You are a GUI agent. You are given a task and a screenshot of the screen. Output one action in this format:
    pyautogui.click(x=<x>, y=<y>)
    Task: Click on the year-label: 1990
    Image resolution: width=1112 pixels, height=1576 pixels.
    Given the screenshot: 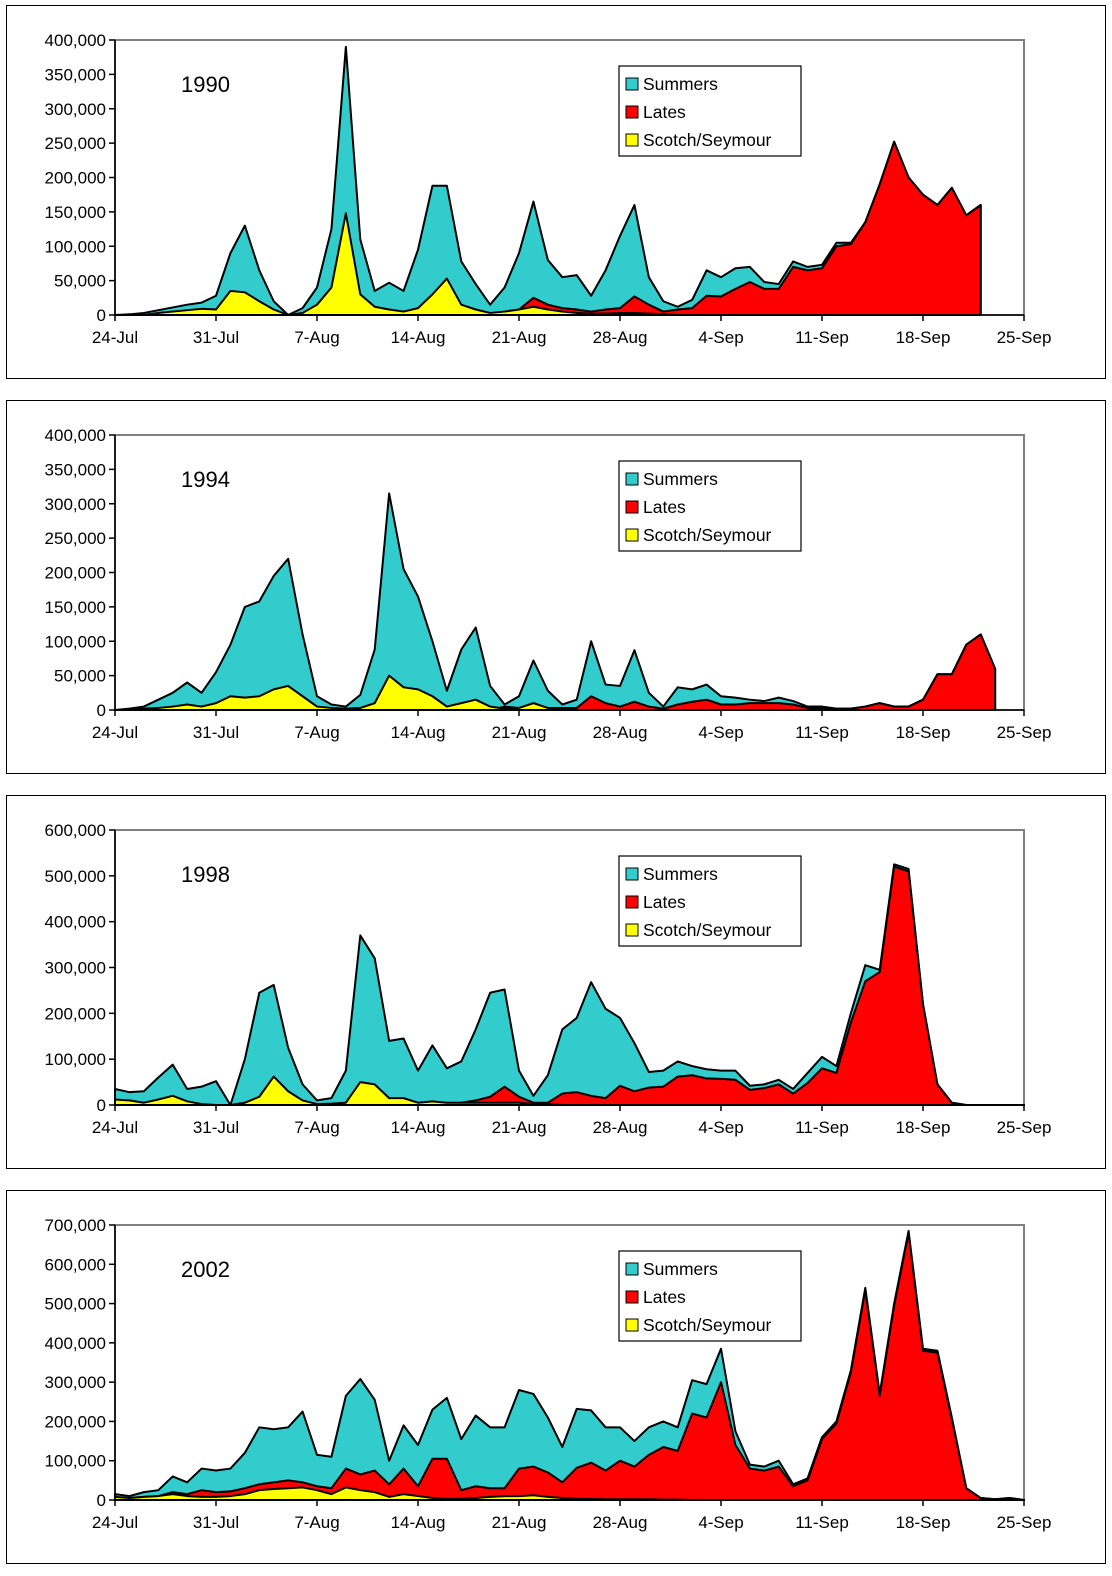 What is the action you would take?
    pyautogui.click(x=205, y=84)
    